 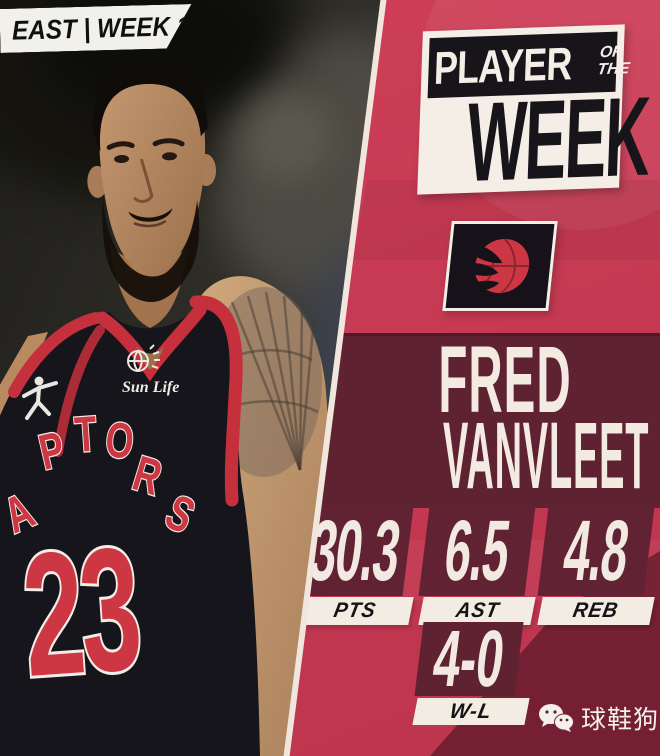 What do you see at coordinates (150, 215) in the screenshot?
I see `mustache` at bounding box center [150, 215].